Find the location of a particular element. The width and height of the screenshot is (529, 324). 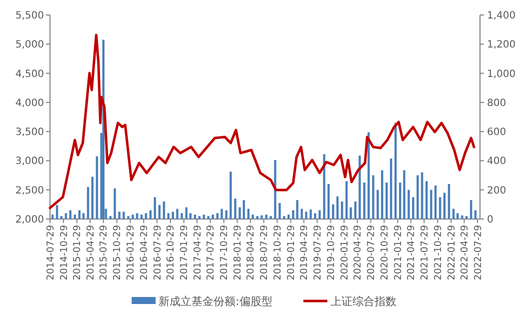

y2-tick-label: 1,400 is located at coordinates (501, 16).